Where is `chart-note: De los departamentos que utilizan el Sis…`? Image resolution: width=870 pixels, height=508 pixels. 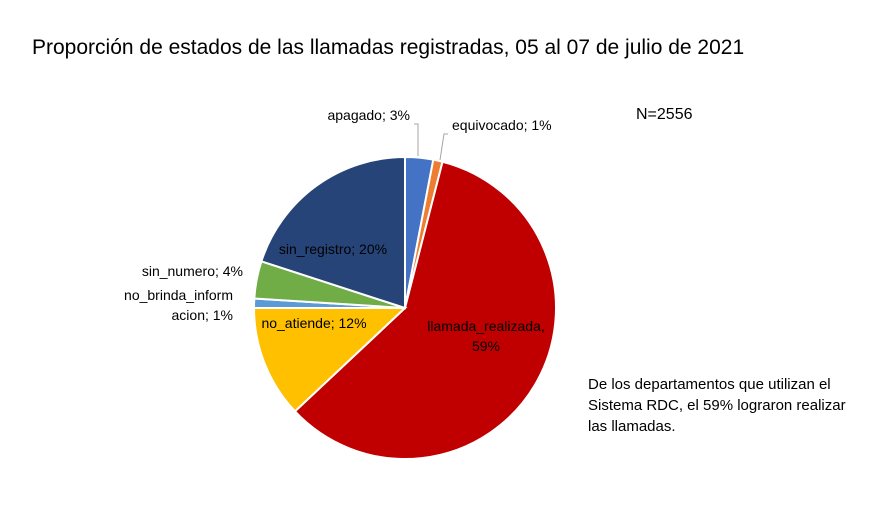
chart-note: De los departamentos que utilizan el Sis… is located at coordinates (717, 405).